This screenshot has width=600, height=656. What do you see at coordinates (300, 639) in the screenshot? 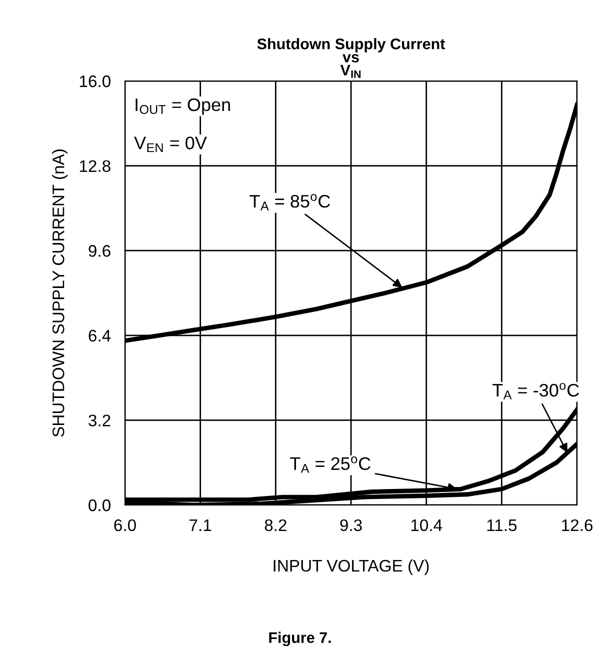
I see `caption: Figure 7.` at bounding box center [300, 639].